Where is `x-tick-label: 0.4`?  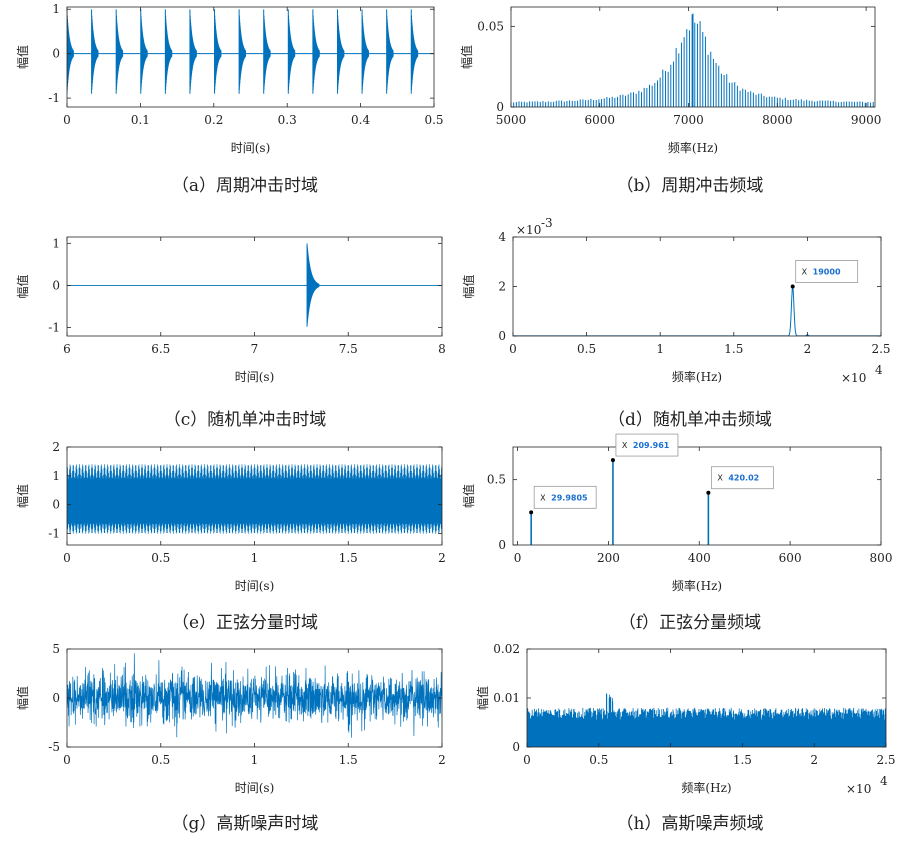 x-tick-label: 0.4 is located at coordinates (360, 120).